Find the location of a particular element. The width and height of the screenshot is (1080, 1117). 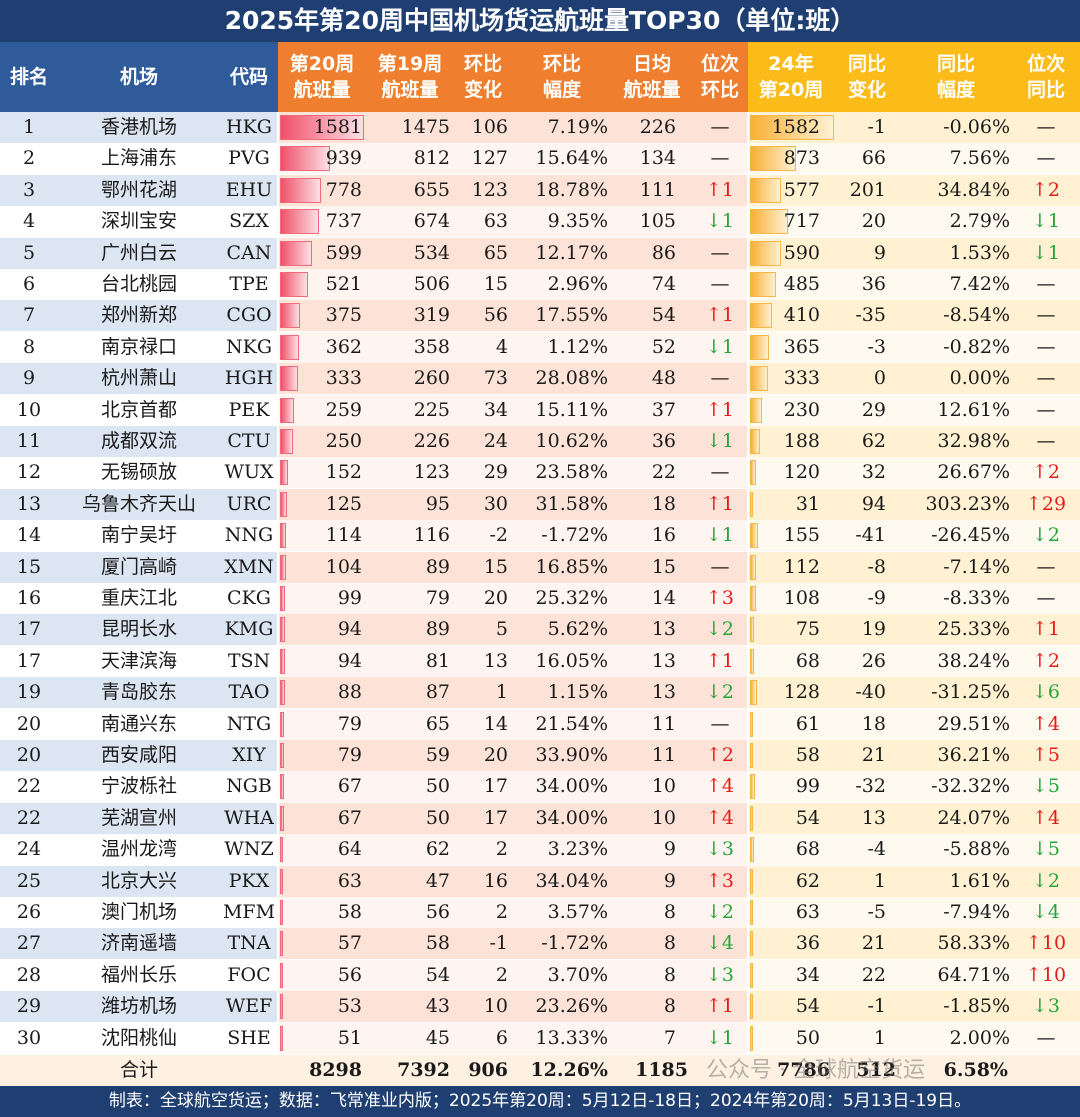

cell-daily: 22 is located at coordinates (663, 472).